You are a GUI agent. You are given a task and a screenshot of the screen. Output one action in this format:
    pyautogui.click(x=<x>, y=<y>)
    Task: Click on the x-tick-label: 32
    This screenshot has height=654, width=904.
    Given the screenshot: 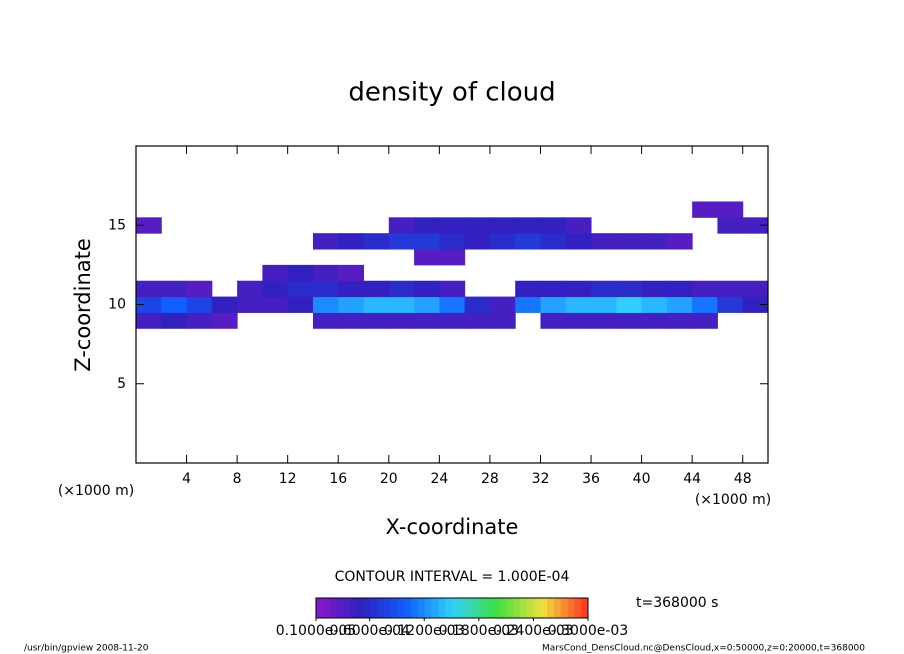 What is the action you would take?
    pyautogui.click(x=541, y=479)
    